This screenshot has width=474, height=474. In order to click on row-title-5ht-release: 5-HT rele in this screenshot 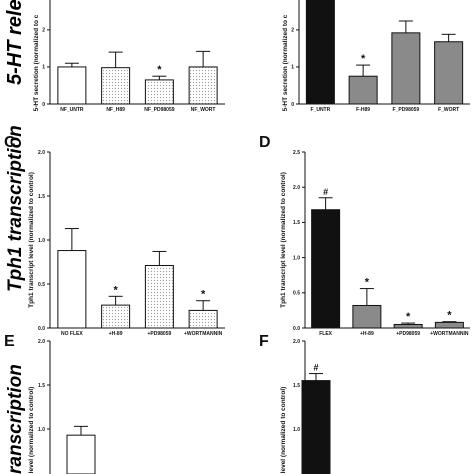, I will do `click(15, 42)`.